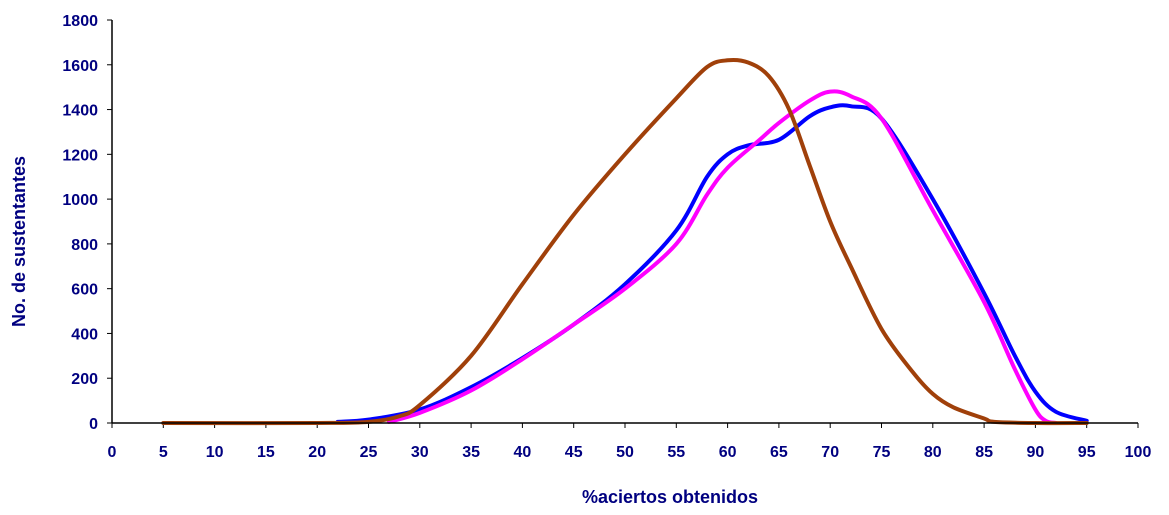 The width and height of the screenshot is (1169, 515). I want to click on y-tick-label: 1000, so click(80, 200).